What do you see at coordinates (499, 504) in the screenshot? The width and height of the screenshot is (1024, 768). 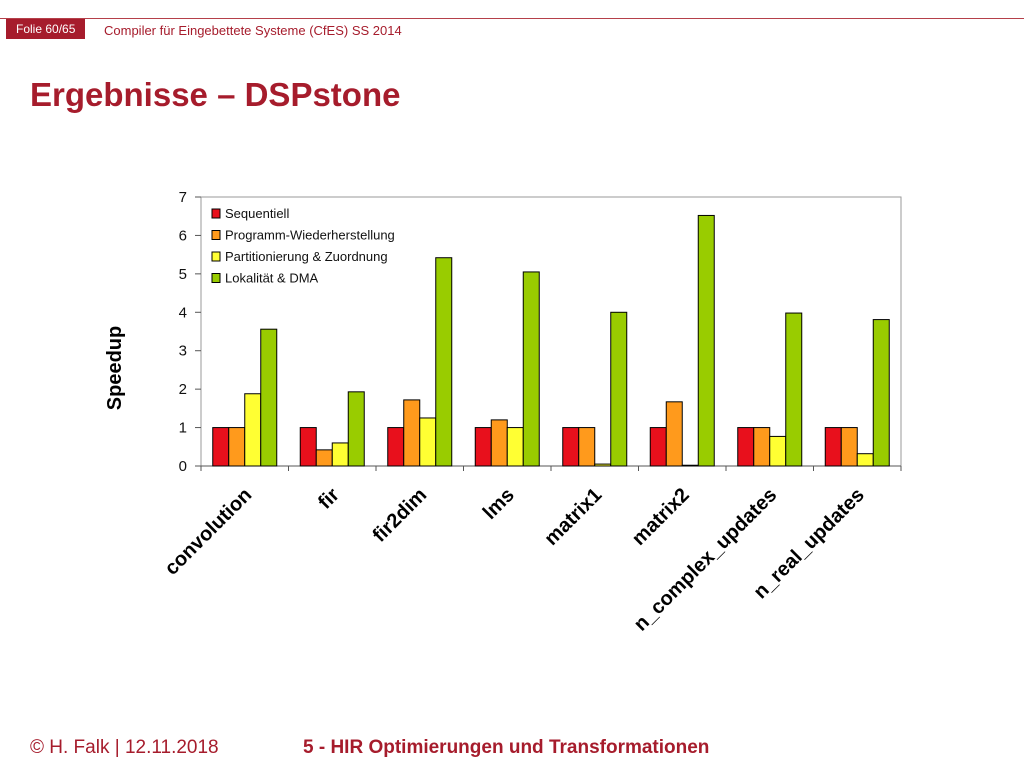 I see `x-tick-label: lms` at bounding box center [499, 504].